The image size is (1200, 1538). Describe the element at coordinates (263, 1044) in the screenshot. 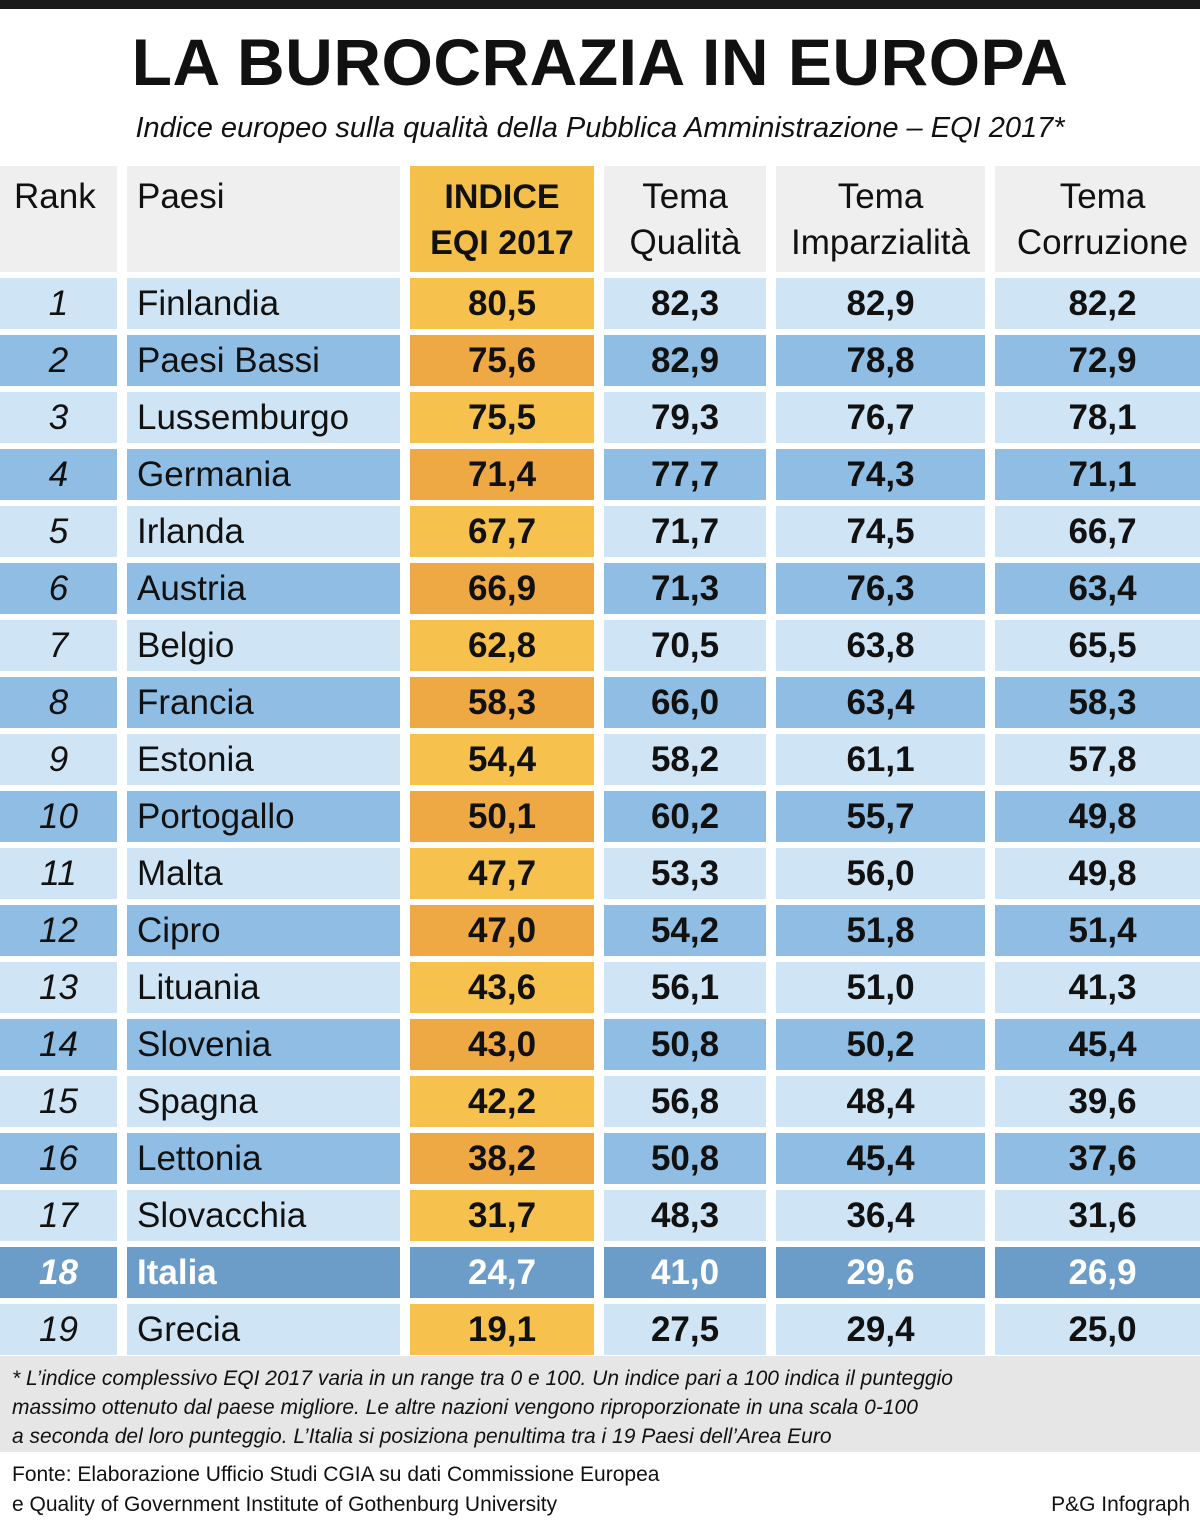

I see `cell-country: Slovenia` at that location.